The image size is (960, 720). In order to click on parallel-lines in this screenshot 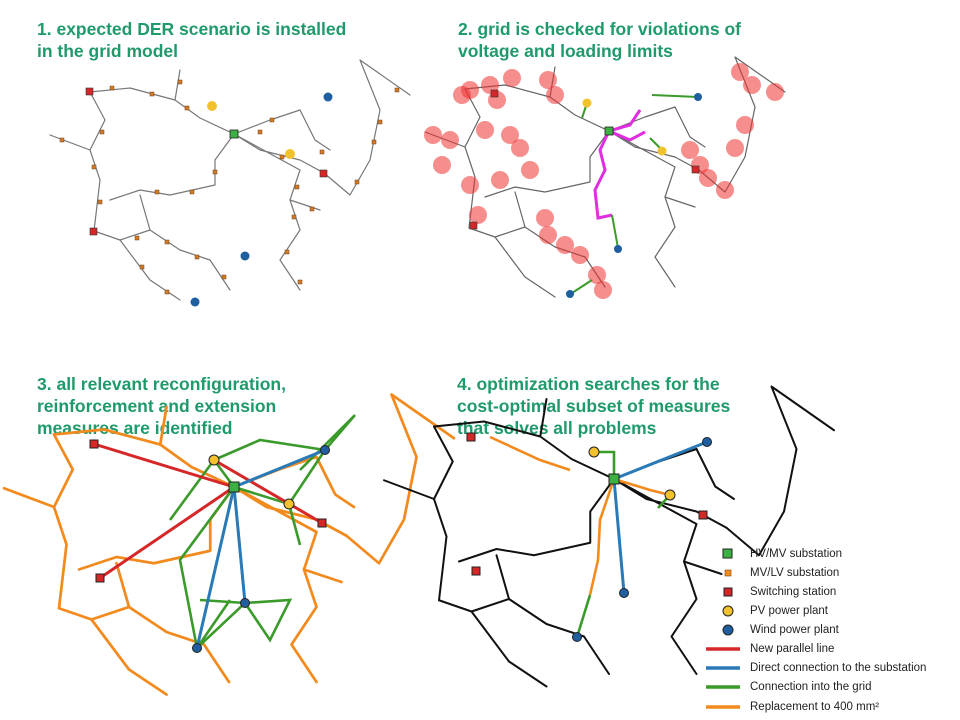, I will do `click(208, 511)`.